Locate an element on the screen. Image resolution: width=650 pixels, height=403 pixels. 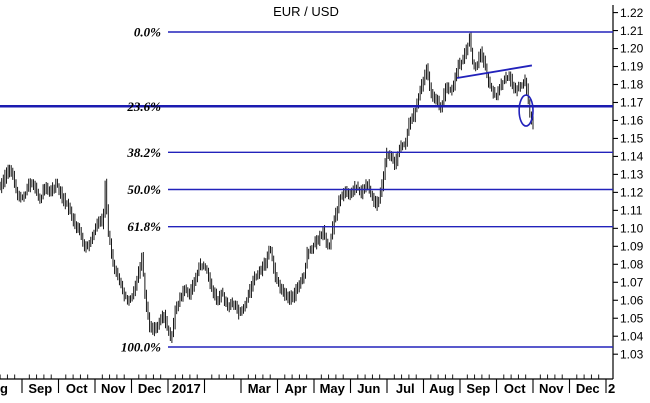
month-label: 2017 is located at coordinates (186, 388).